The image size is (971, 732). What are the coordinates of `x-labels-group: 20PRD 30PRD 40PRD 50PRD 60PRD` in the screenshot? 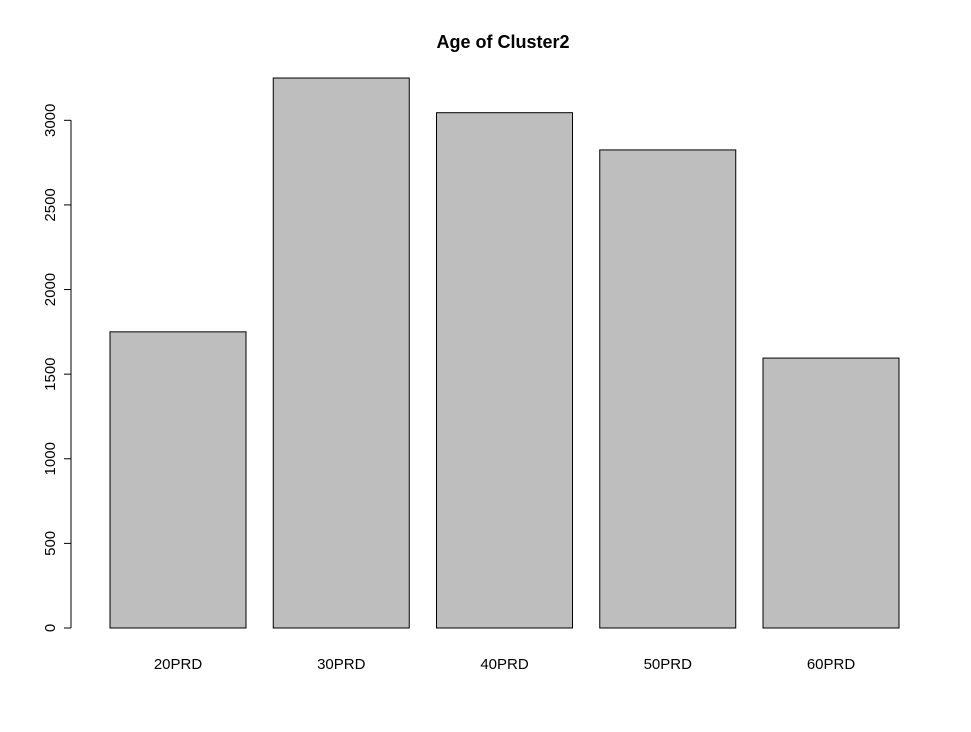 It's located at (505, 664).